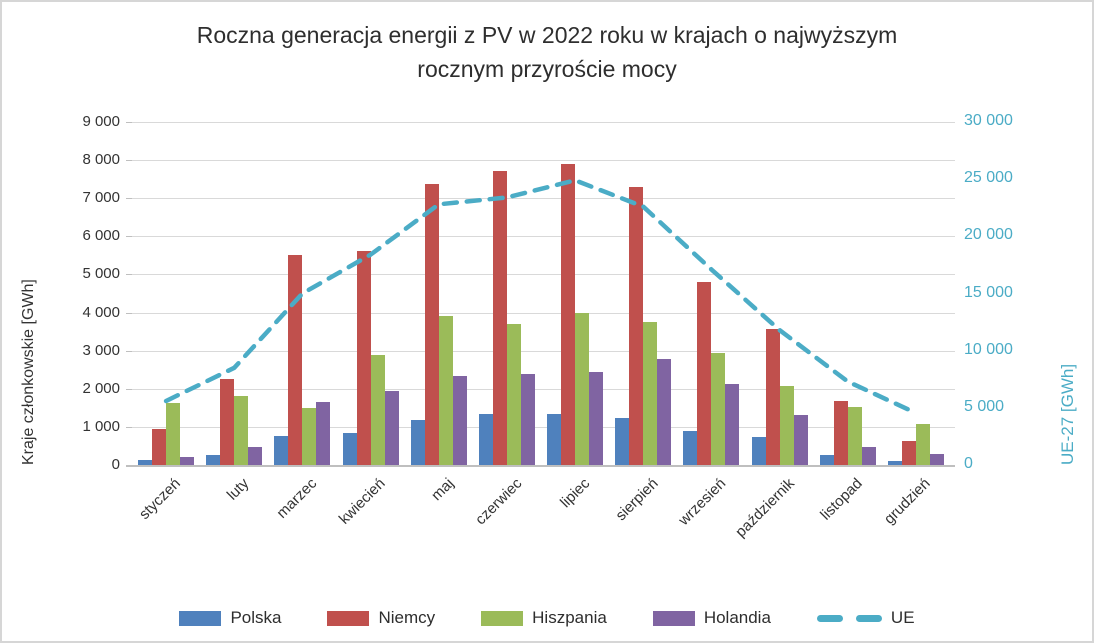 Image resolution: width=1094 pixels, height=643 pixels. I want to click on bar-polska-listopad, so click(826, 459).